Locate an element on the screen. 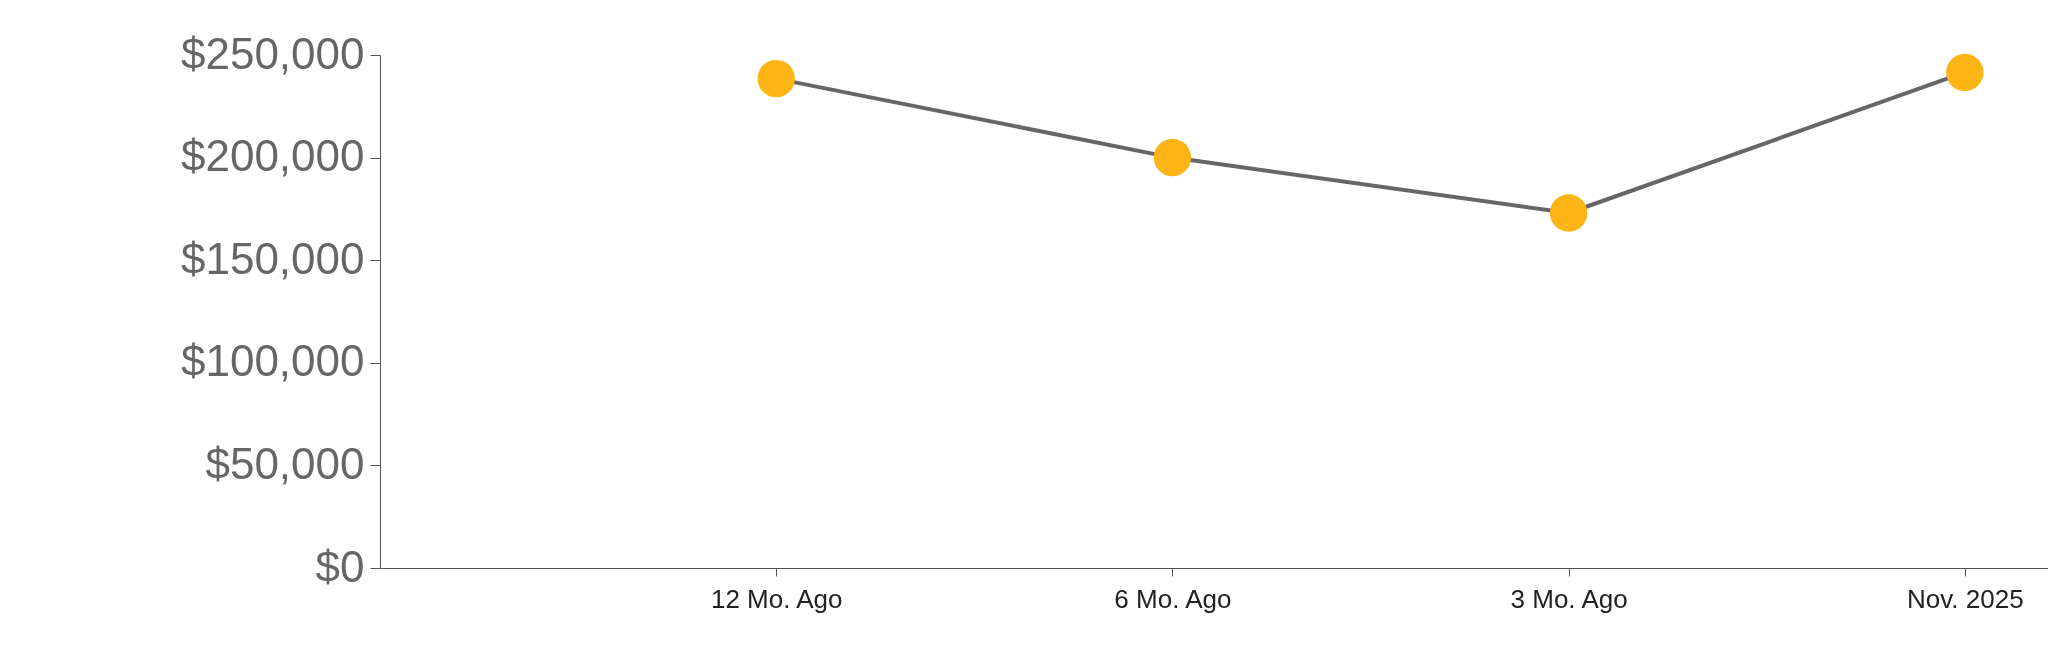  y-tick-label: $50,000 is located at coordinates (285, 463).